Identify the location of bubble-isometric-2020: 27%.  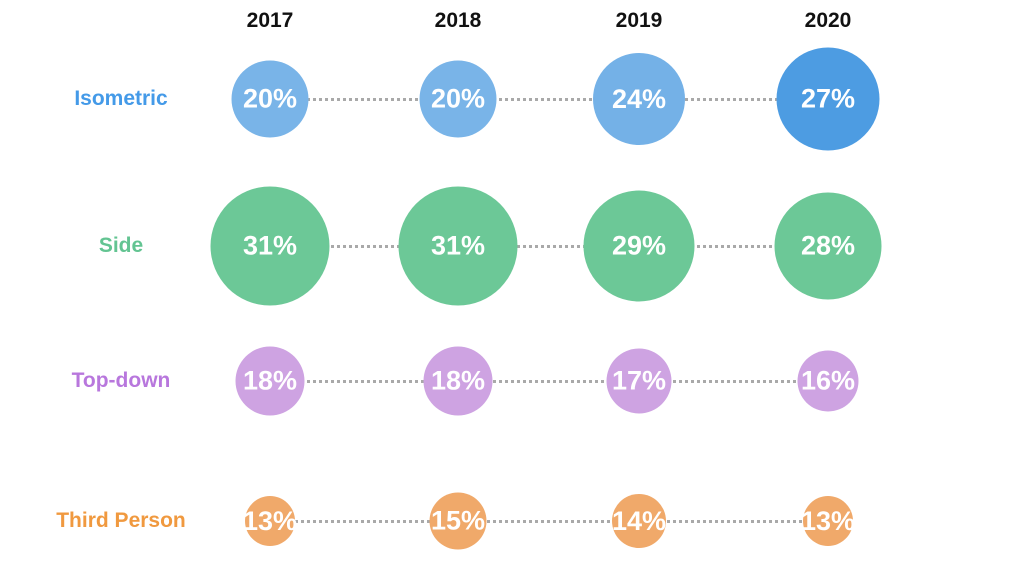
(828, 99).